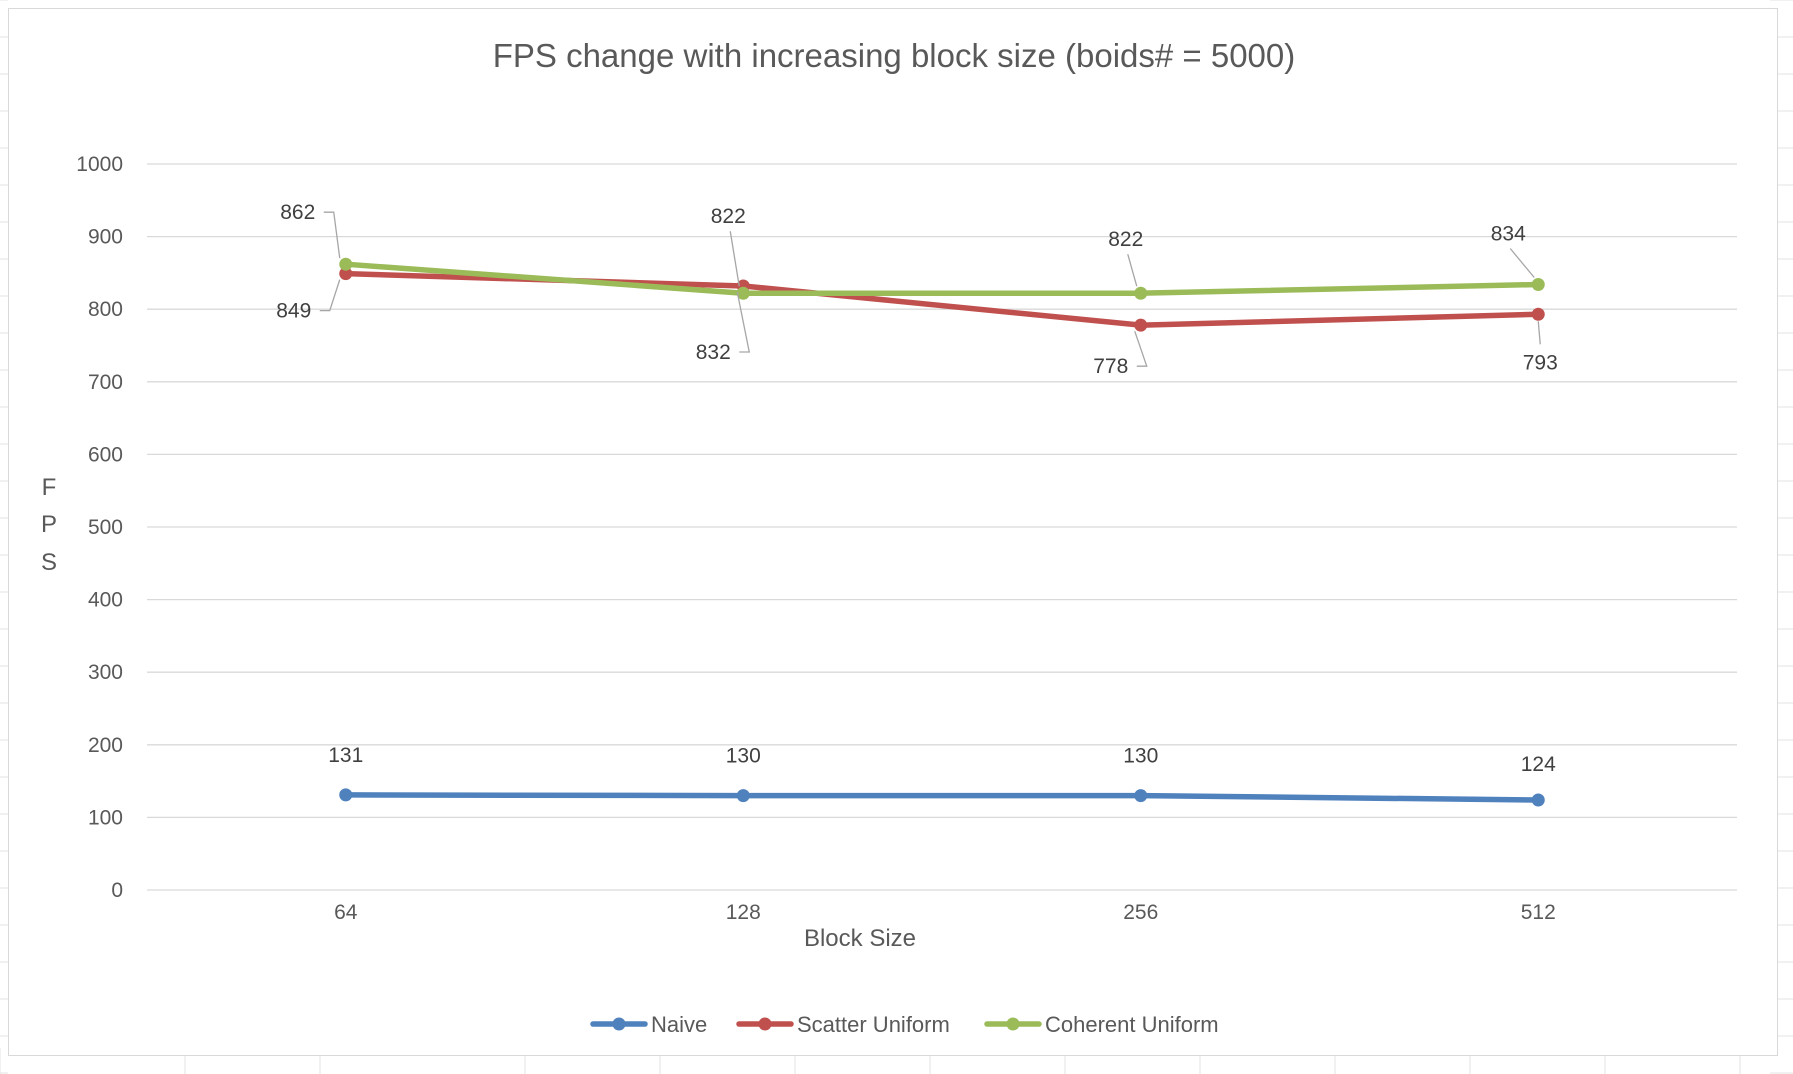 The width and height of the screenshot is (1793, 1074). What do you see at coordinates (346, 912) in the screenshot?
I see `x-tick-label: 64` at bounding box center [346, 912].